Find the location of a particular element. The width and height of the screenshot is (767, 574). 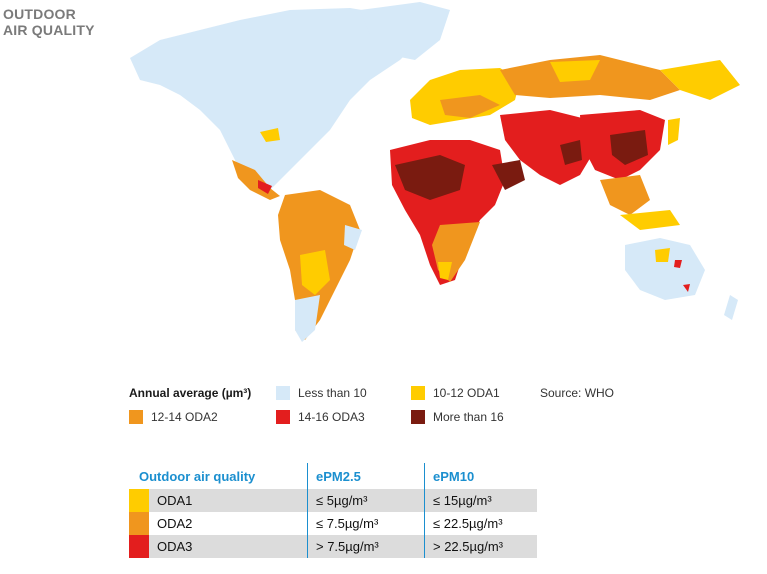

europe-orange is located at coordinates (470, 106).